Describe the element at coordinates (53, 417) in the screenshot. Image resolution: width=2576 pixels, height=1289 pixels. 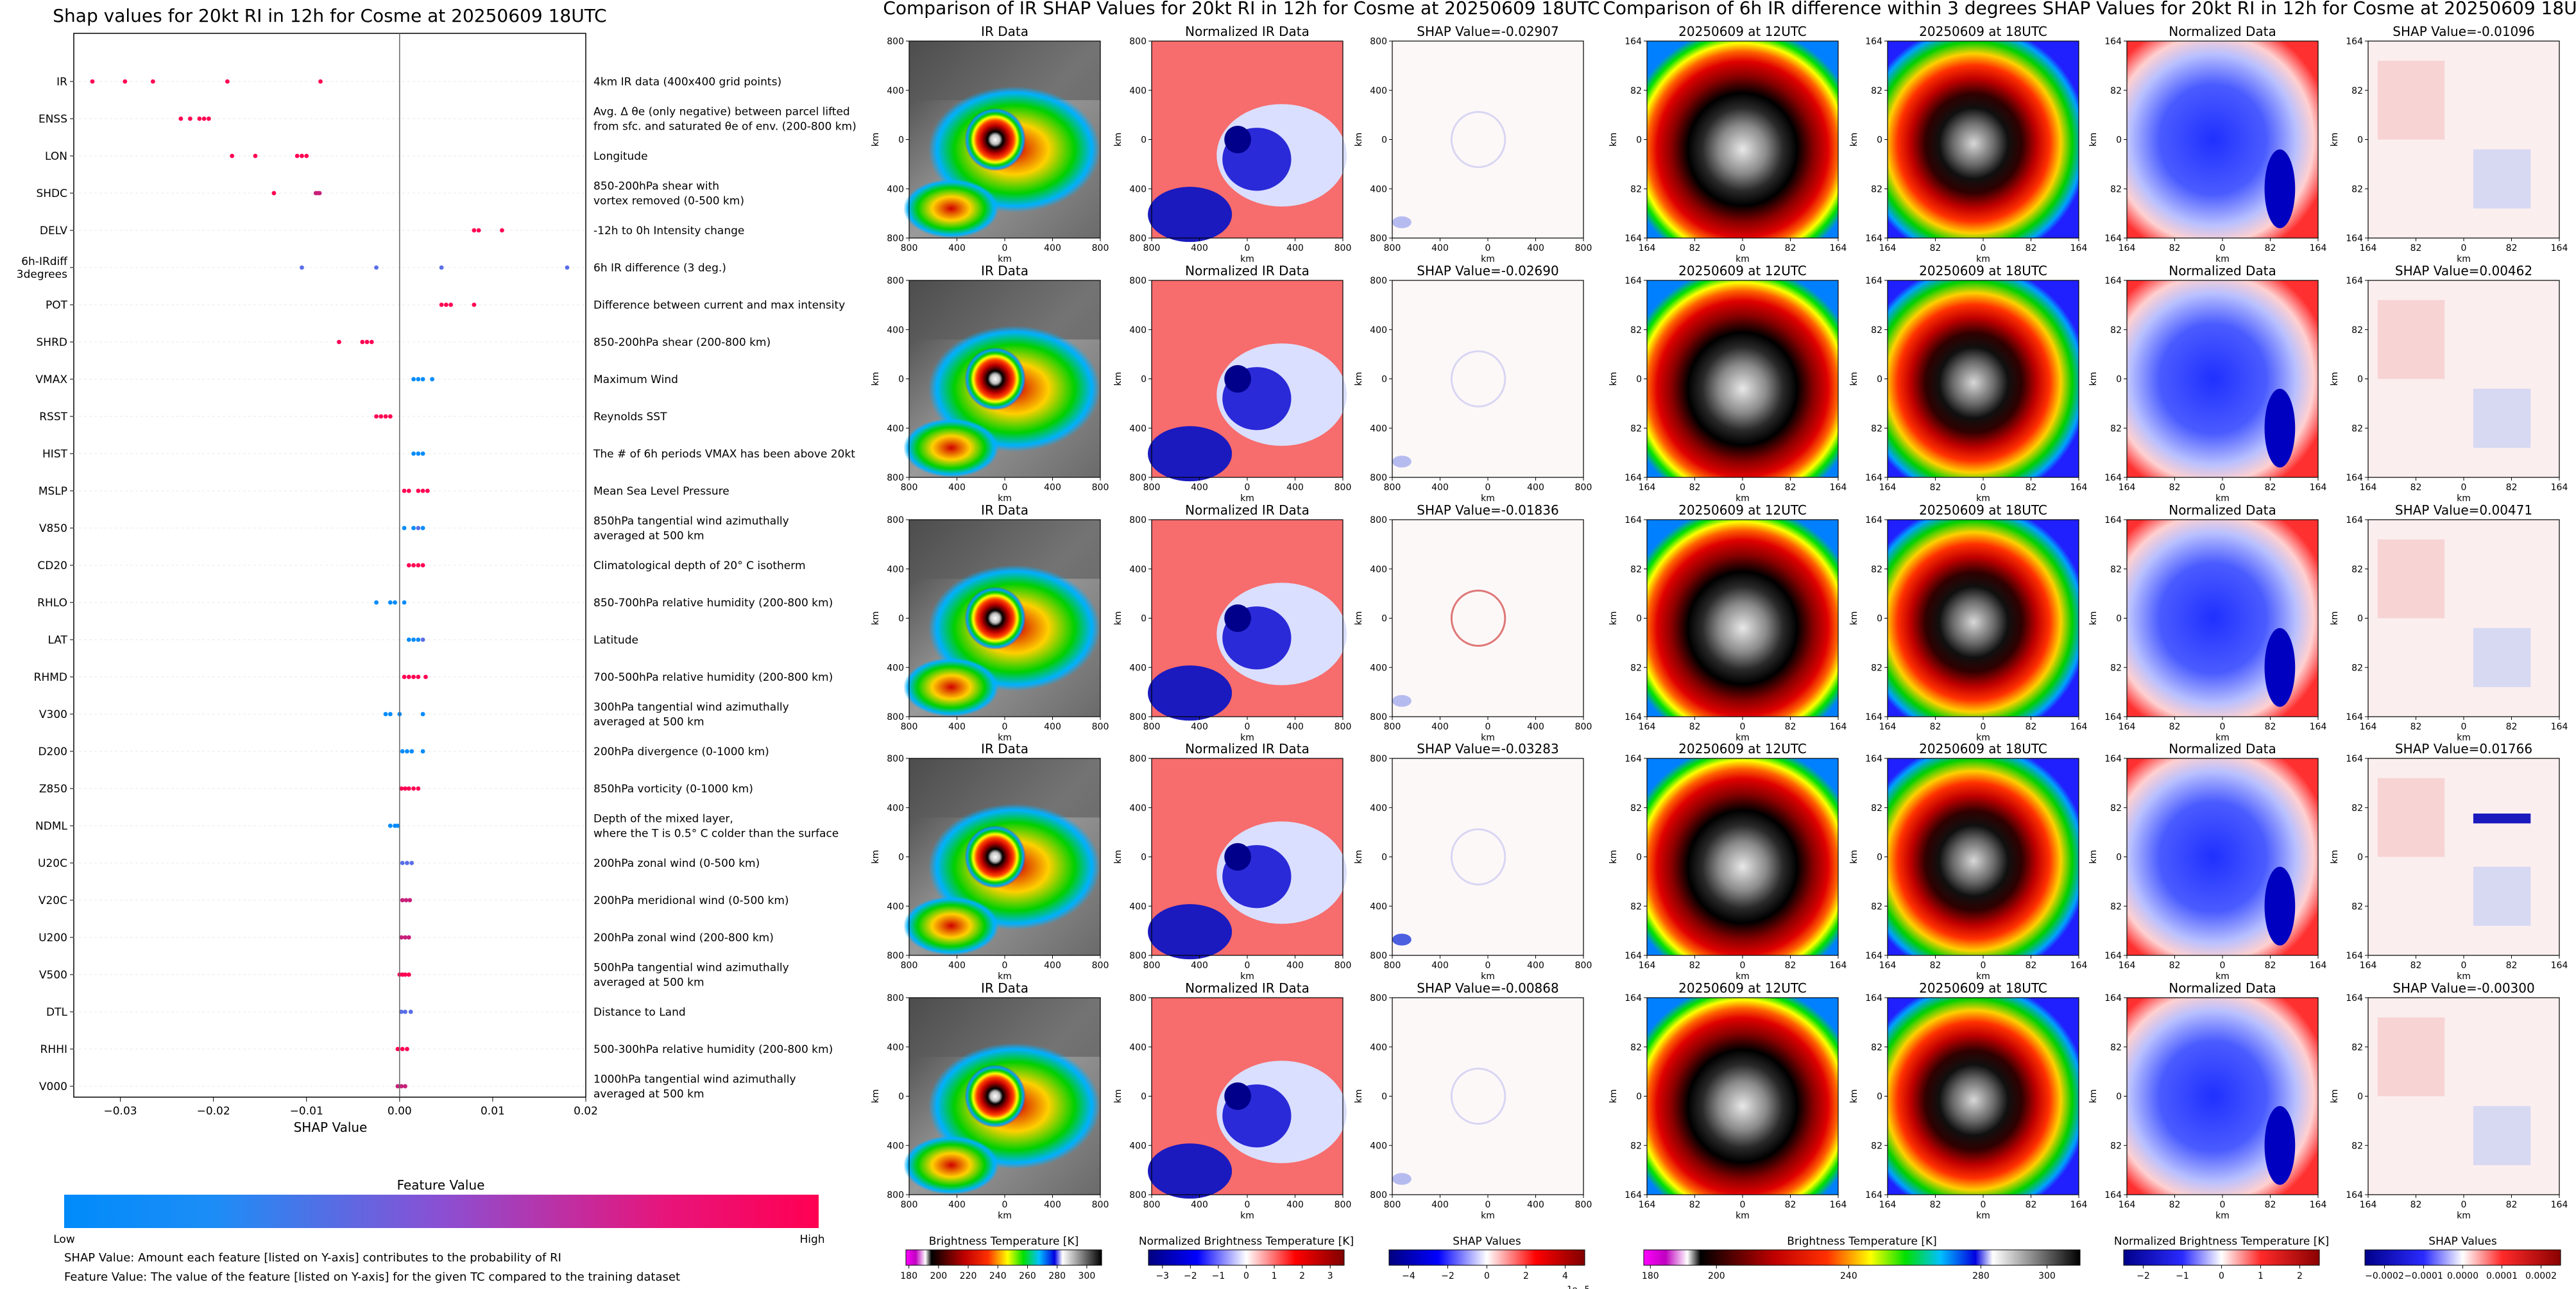
I see `feature-label: RSST` at that location.